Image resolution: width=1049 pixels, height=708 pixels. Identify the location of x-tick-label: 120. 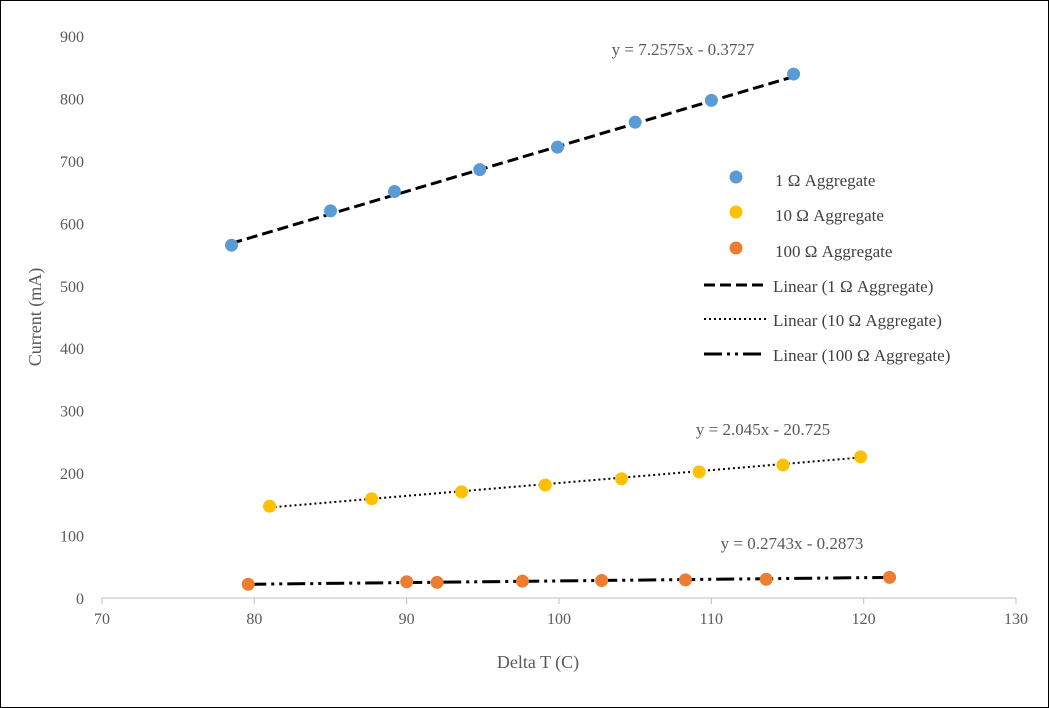
(864, 619).